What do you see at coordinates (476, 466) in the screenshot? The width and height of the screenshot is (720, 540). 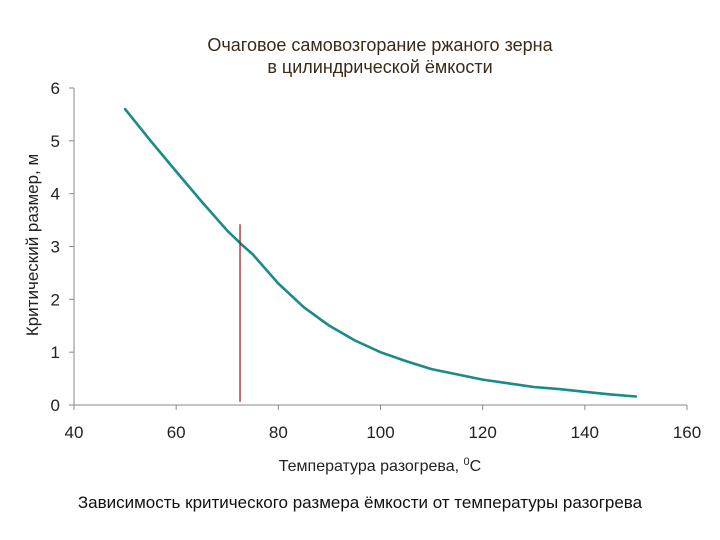 I see `x-axis-label-unit: С` at bounding box center [476, 466].